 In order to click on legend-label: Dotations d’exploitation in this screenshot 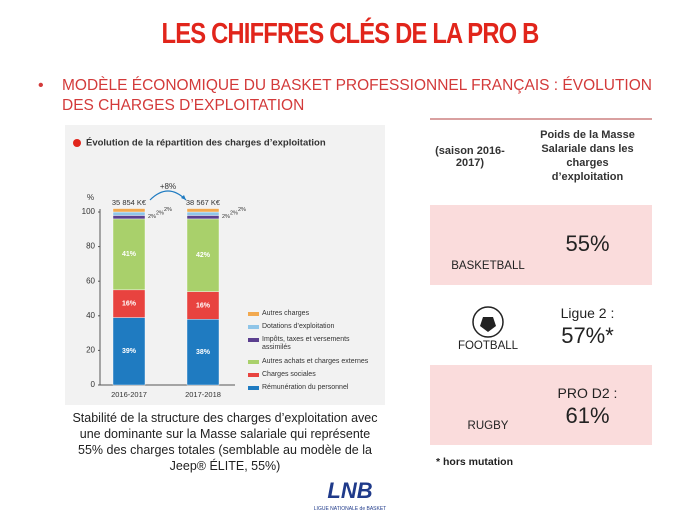, I will do `click(298, 326)`.